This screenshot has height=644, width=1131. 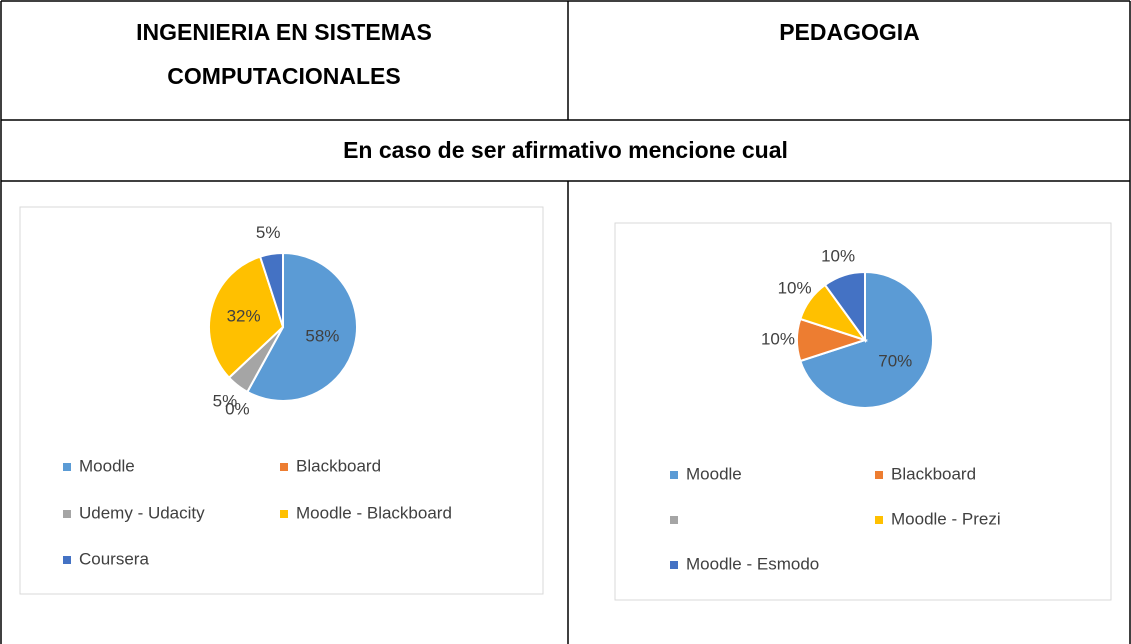 I want to click on header-cell: INGENIERIA EN SISTEMAS COMPUTACIONALES, so click(x=284, y=54).